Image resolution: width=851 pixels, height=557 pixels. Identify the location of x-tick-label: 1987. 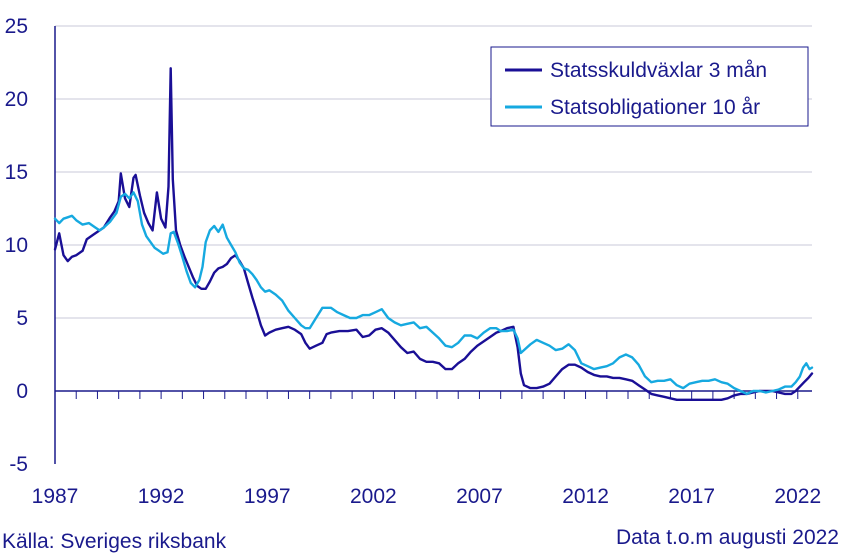
(55, 496).